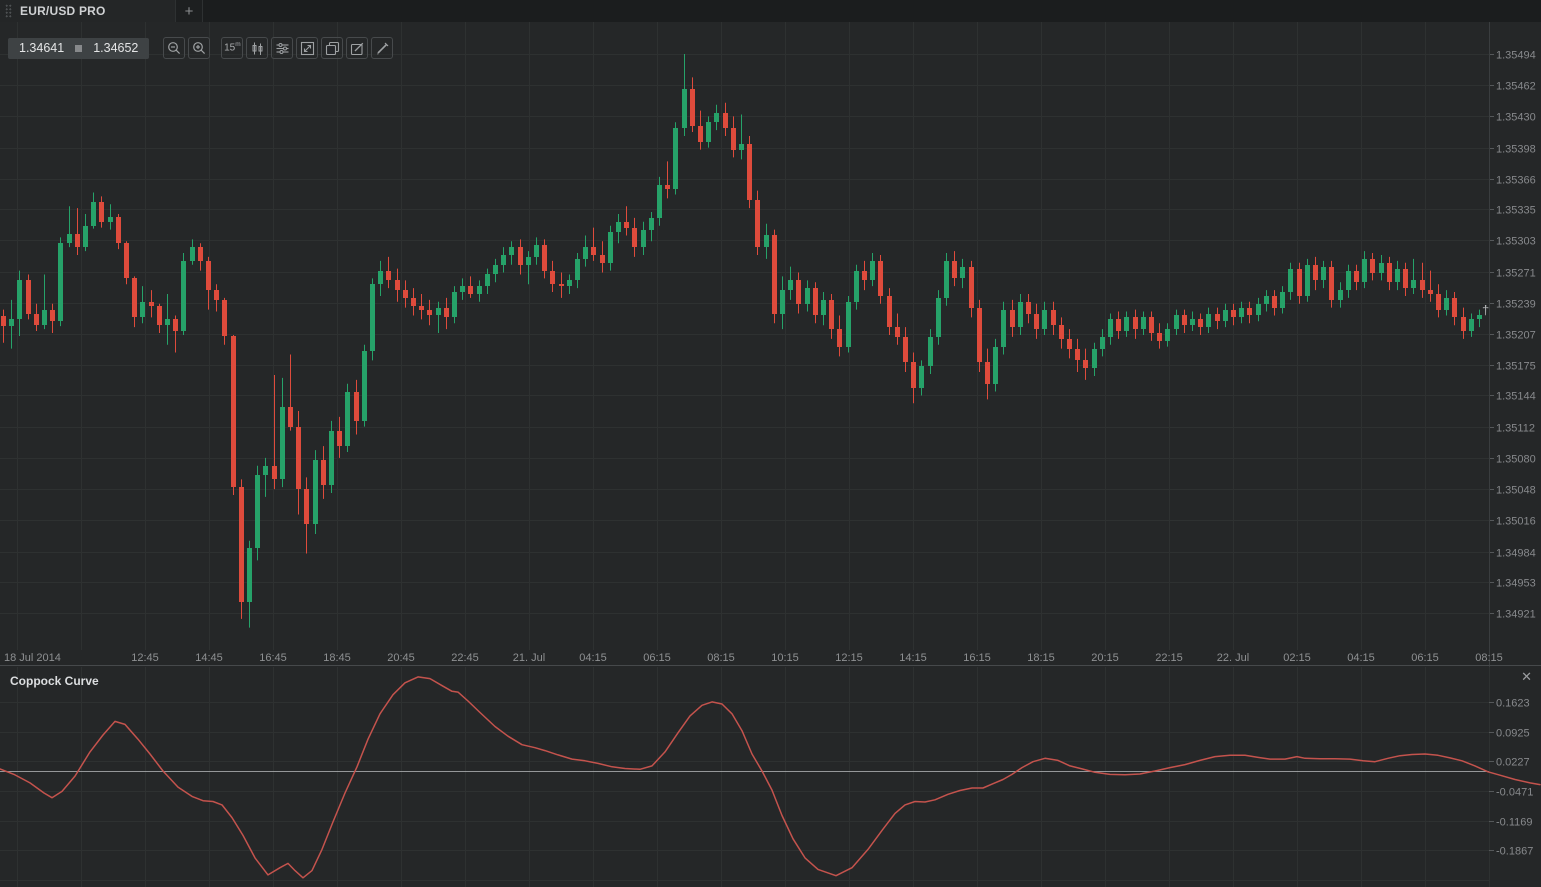 This screenshot has width=1541, height=887. What do you see at coordinates (145, 658) in the screenshot?
I see `time-axis-label: 12:45` at bounding box center [145, 658].